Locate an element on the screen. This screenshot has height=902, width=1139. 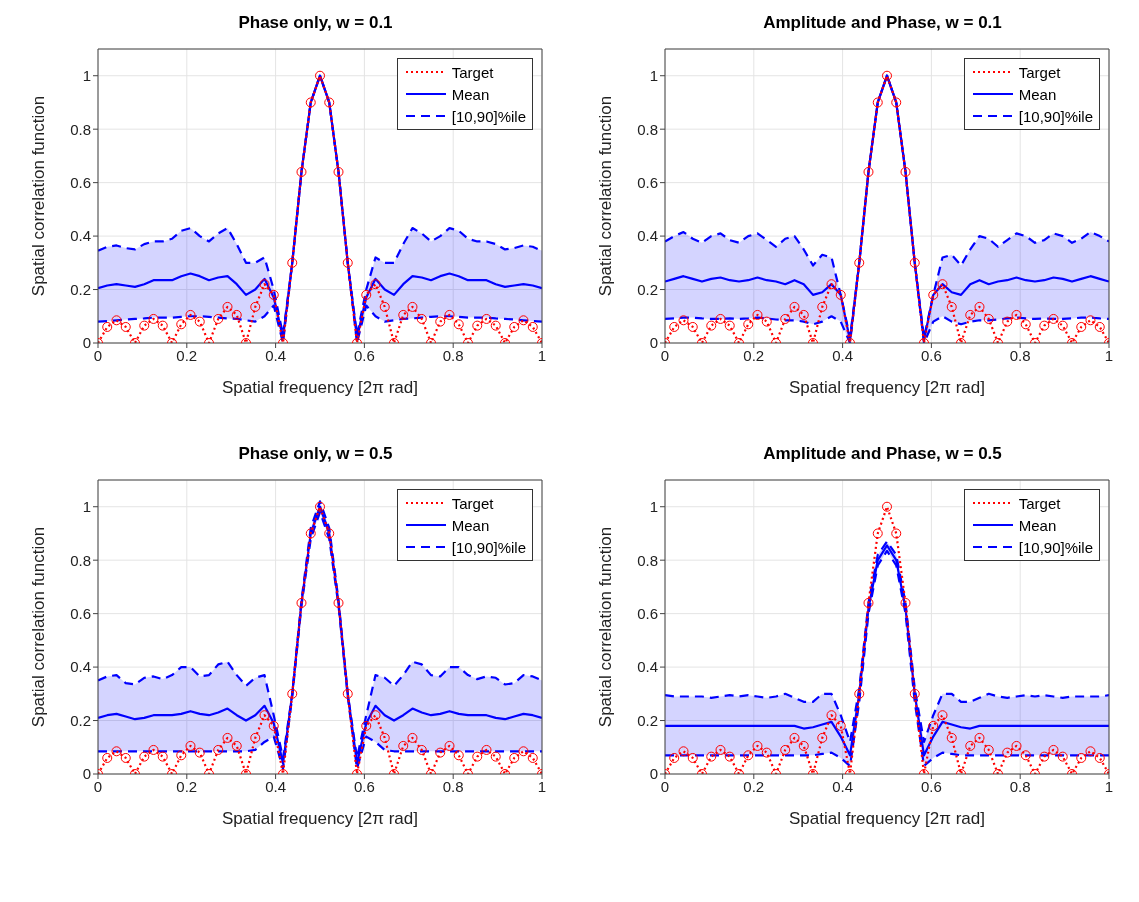
chart-title: Phase only, w = 0.5 is located at coordinates (315, 454).